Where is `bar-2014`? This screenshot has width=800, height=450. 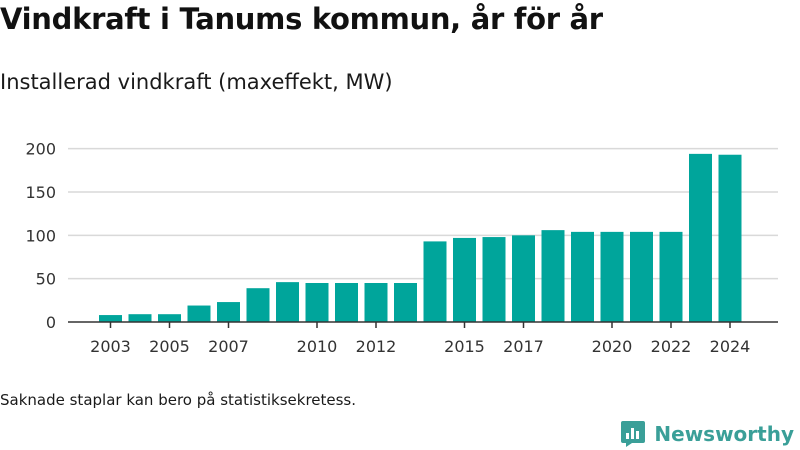
bar-2014 is located at coordinates (435, 281).